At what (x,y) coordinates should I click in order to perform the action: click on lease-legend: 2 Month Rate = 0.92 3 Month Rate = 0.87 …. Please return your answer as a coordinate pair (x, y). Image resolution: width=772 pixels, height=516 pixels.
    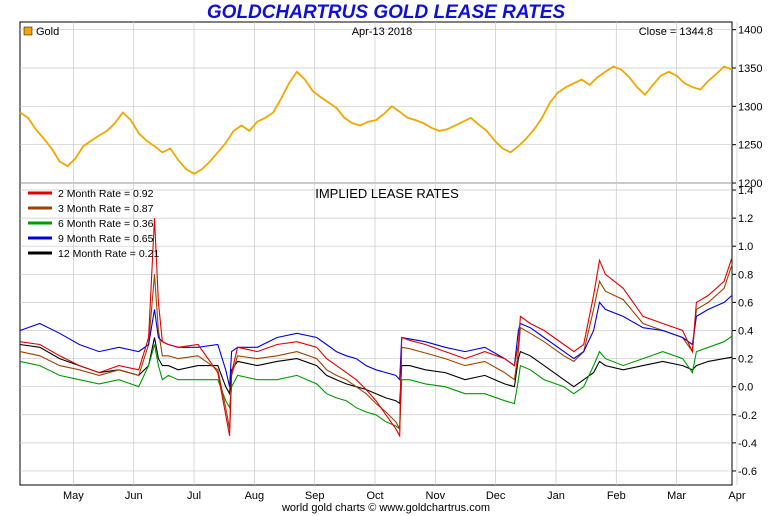
    Looking at the image, I should click on (93, 224).